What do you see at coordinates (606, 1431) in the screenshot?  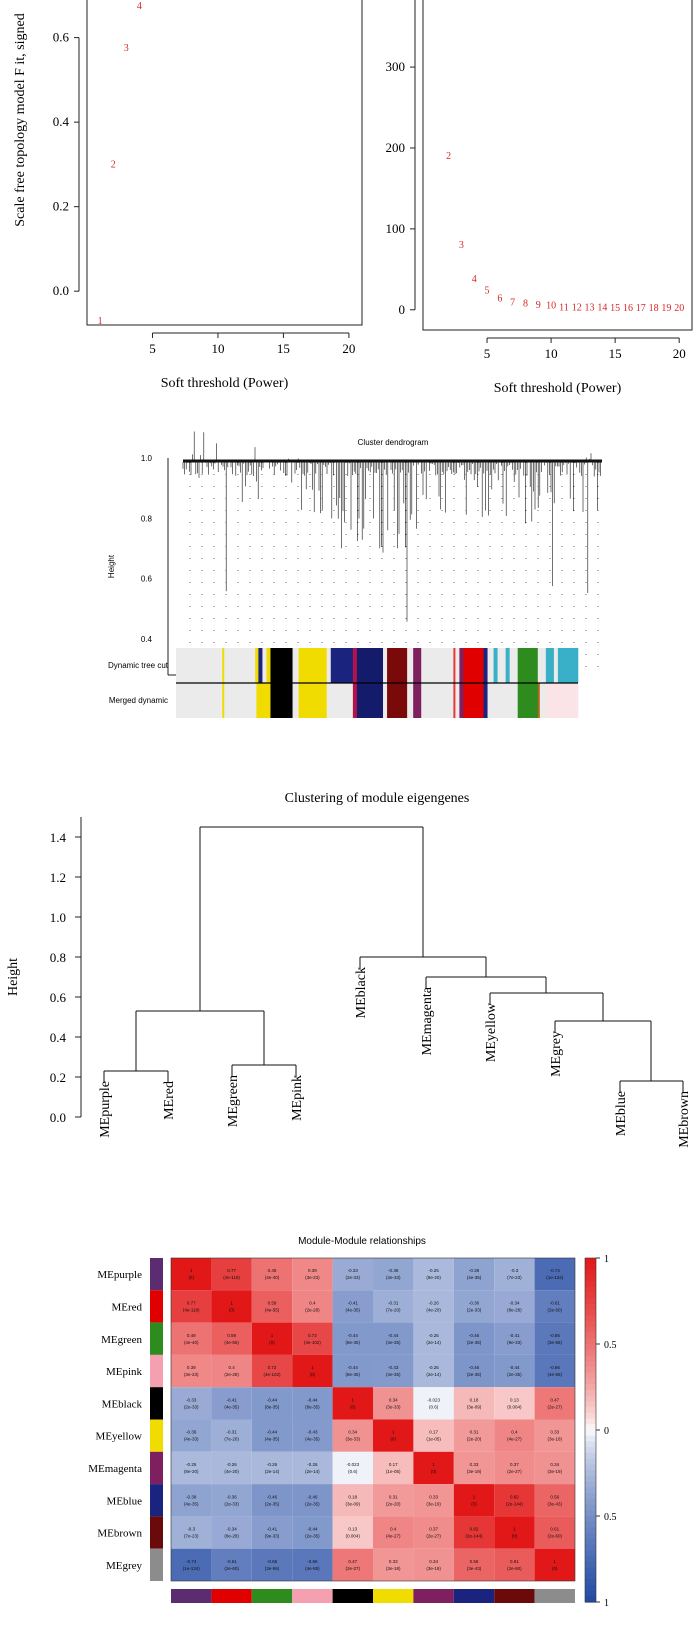 I see `colorbar-tick-label: 0` at bounding box center [606, 1431].